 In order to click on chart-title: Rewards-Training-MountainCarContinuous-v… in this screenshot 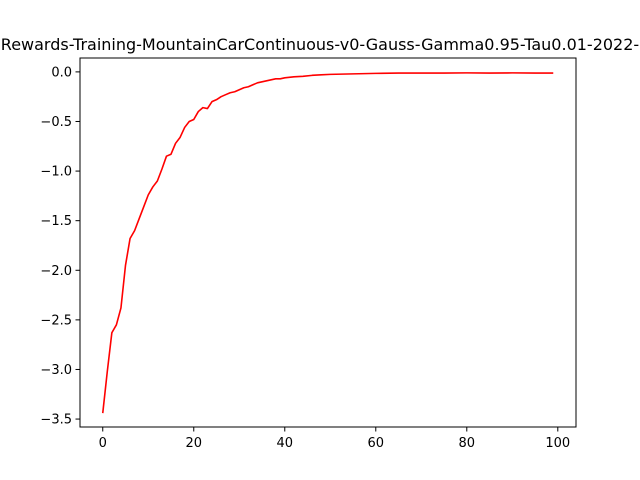, I will do `click(320, 44)`.